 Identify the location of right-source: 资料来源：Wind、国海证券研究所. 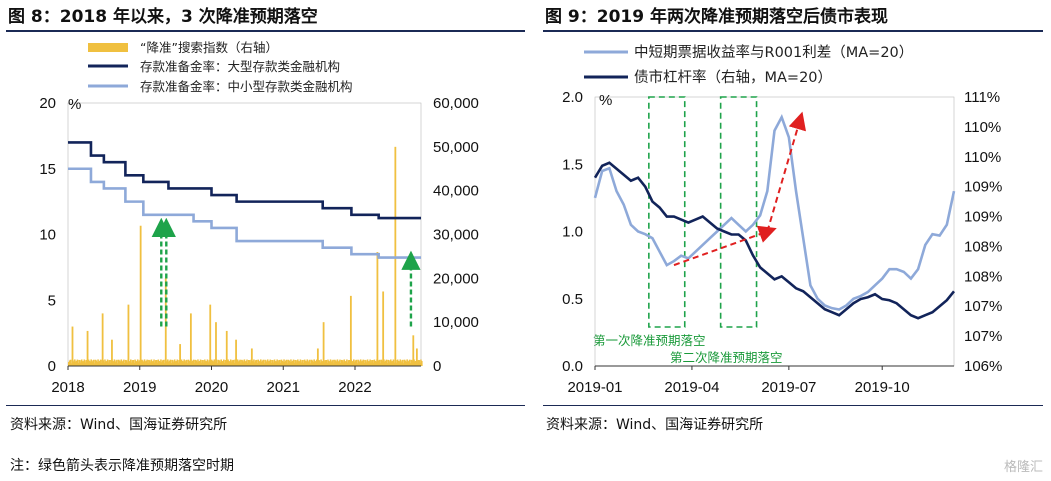
(655, 425).